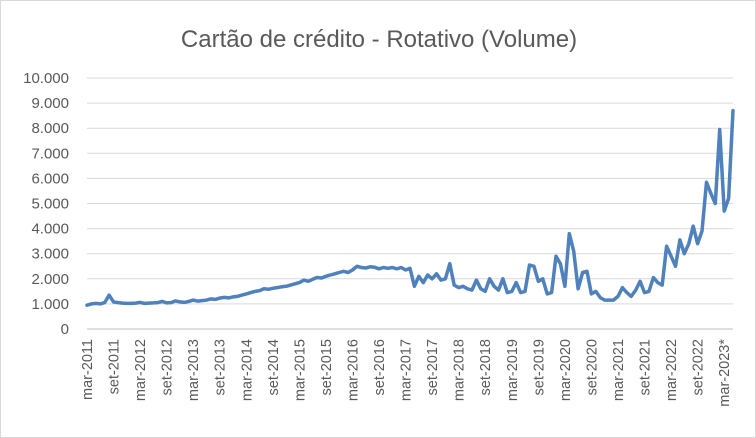 The height and width of the screenshot is (438, 756). Describe the element at coordinates (50, 153) in the screenshot. I see `y-tick-label: 7.000` at that location.